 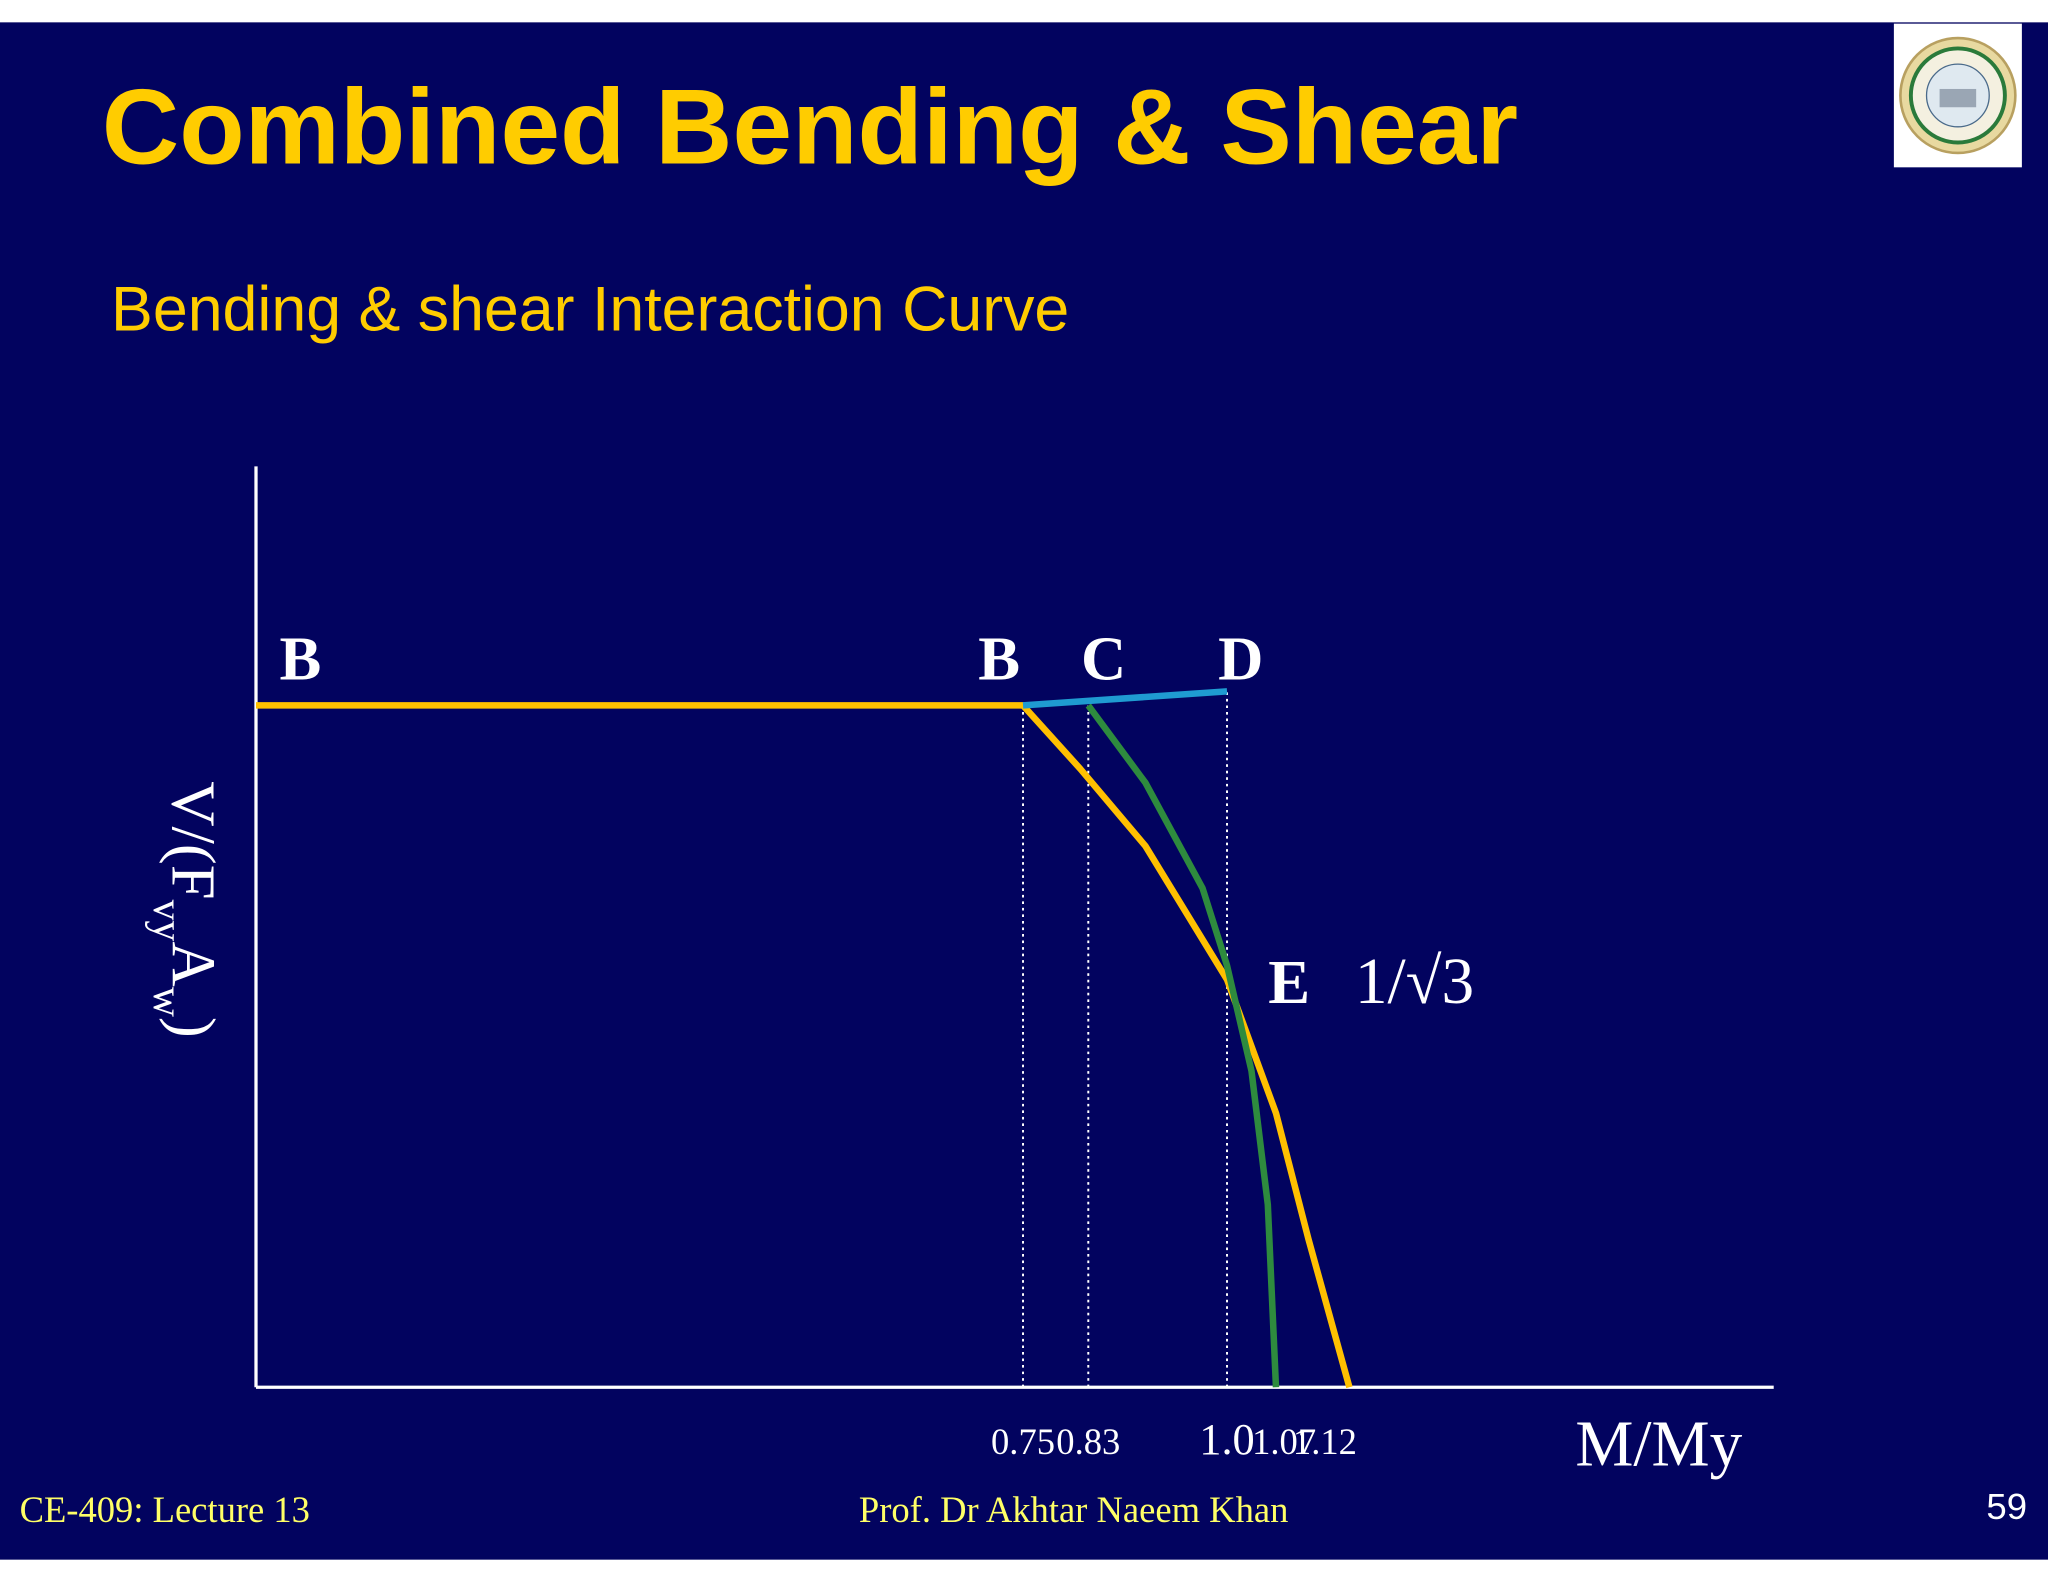 I want to click on x-tick-label: 1.12, so click(x=1325, y=1441).